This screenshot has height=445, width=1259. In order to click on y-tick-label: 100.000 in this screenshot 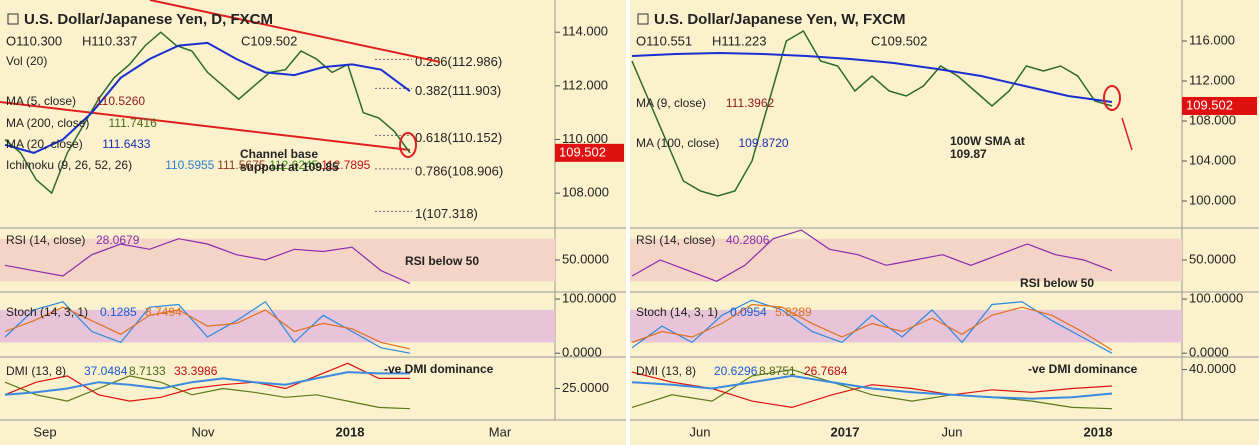, I will do `click(1212, 199)`.